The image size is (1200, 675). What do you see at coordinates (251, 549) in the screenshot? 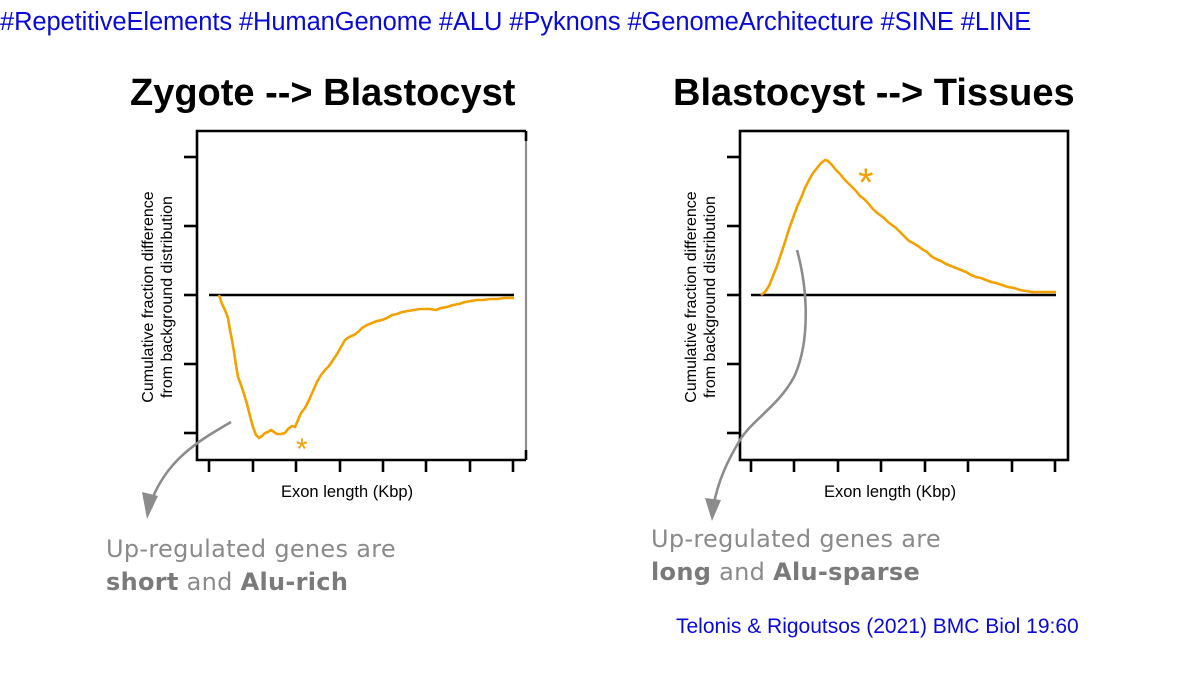
I see `left-note-line1: Up-regulated genes are` at bounding box center [251, 549].